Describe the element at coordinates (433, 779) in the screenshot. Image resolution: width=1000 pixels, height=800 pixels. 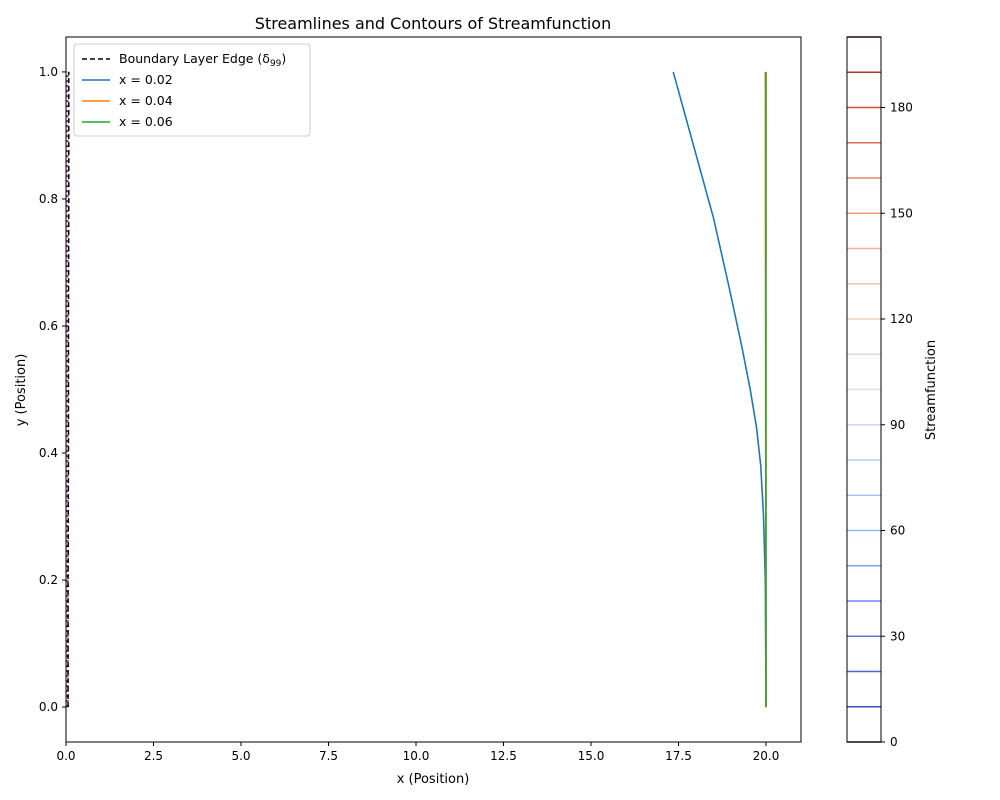
I see `x-axis-label: x (Position)` at that location.